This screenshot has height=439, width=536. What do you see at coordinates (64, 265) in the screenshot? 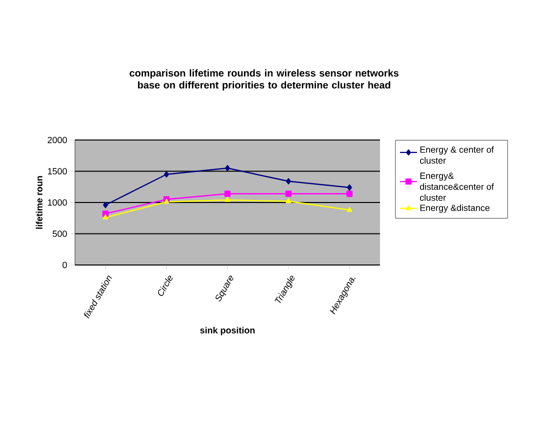
I see `y-tick-label: 0` at bounding box center [64, 265].